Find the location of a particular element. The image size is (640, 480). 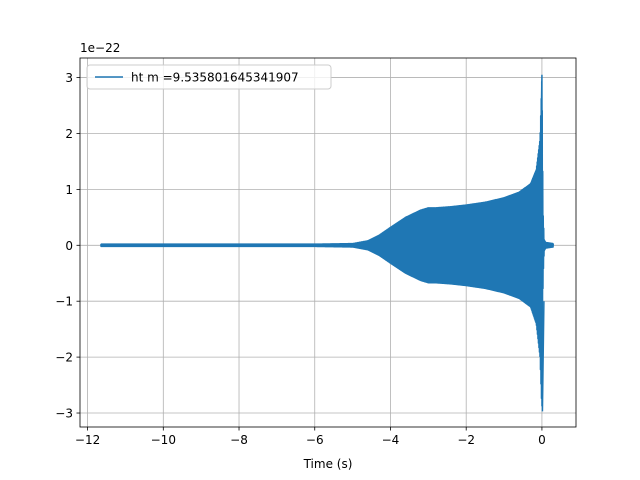

y-tick-label: 1 is located at coordinates (69, 190).